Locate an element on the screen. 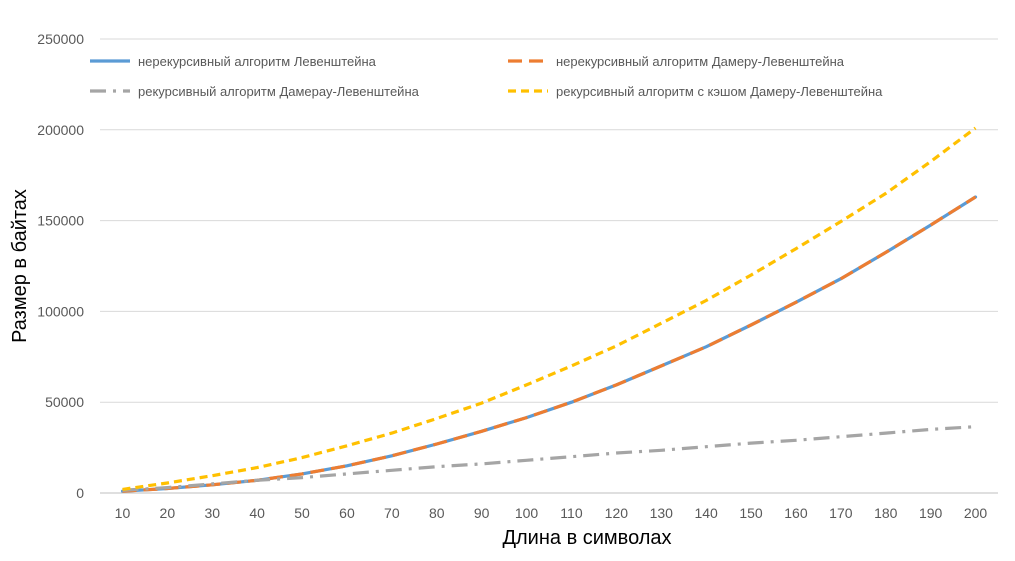 The height and width of the screenshot is (561, 1015). y-tick-label: 100000 is located at coordinates (60, 311).